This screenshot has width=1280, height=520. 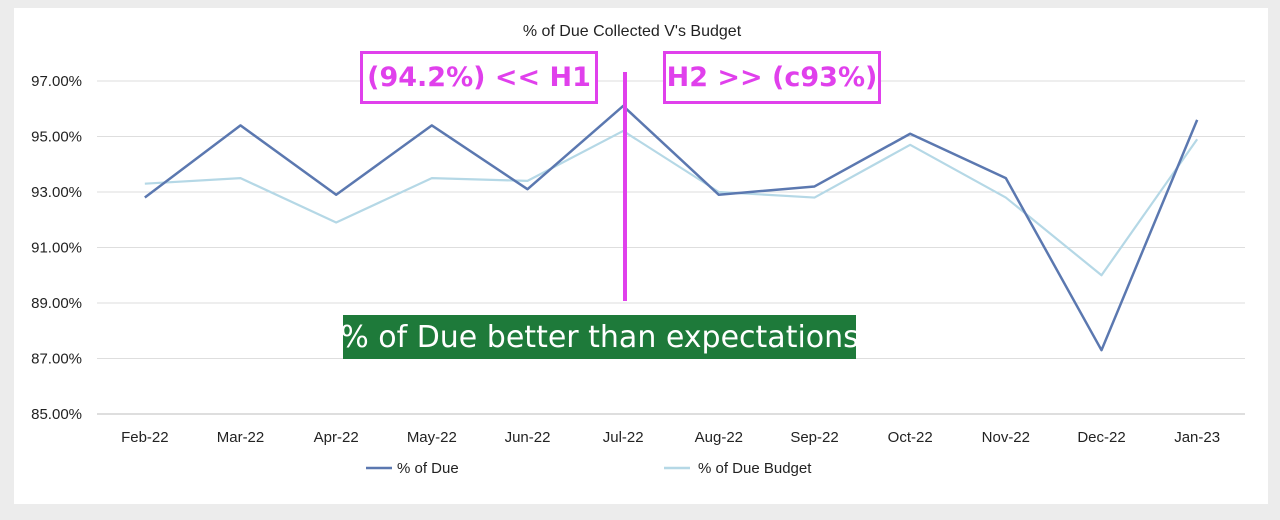 I want to click on x-tick-label: Aug-22, so click(x=719, y=437).